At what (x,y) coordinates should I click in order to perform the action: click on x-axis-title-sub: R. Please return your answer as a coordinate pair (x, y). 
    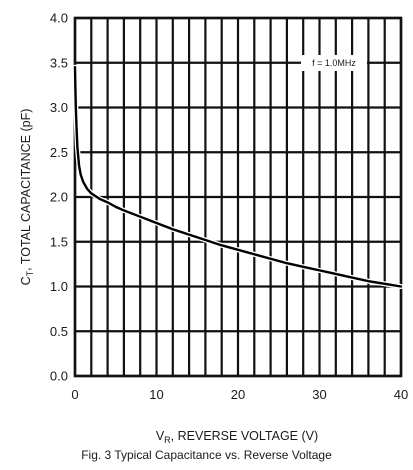
    Looking at the image, I should click on (167, 440).